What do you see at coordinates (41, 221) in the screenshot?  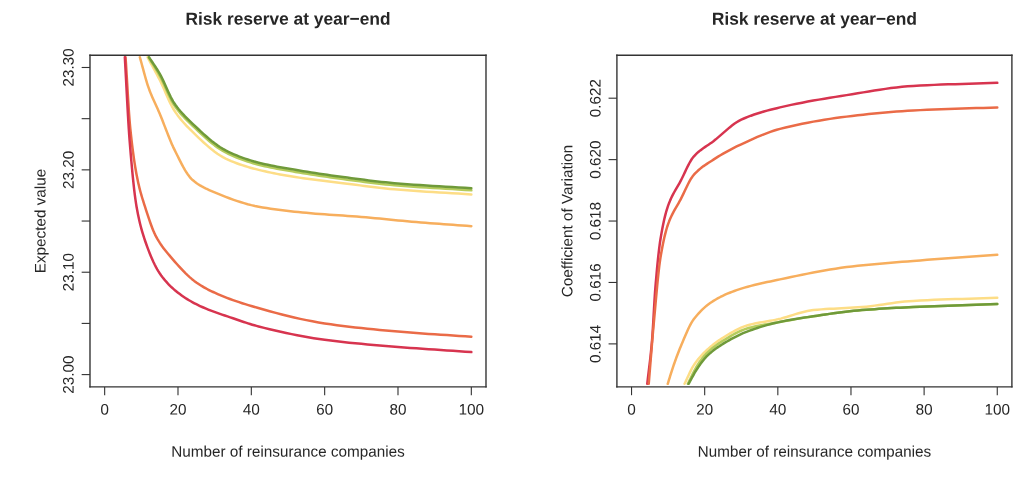 I see `y-axis-title: Expected value` at bounding box center [41, 221].